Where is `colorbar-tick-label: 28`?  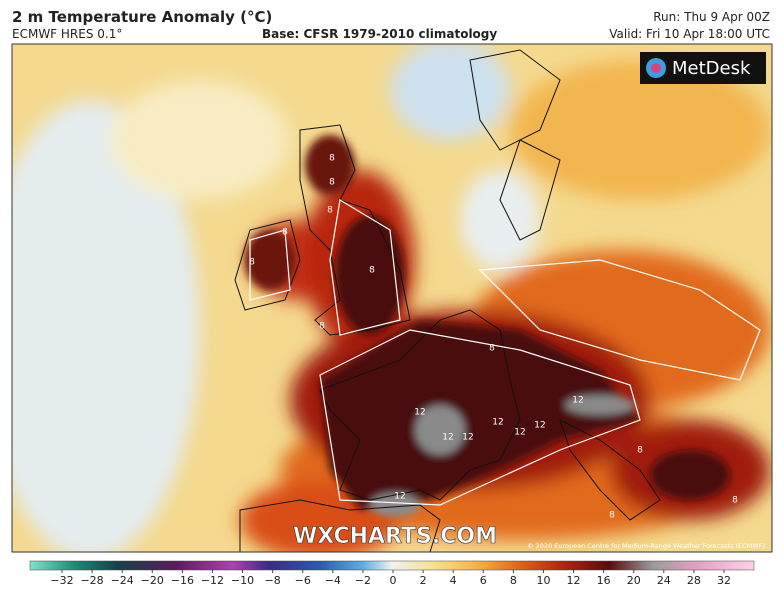
colorbar-tick-label: 28 is located at coordinates (694, 580).